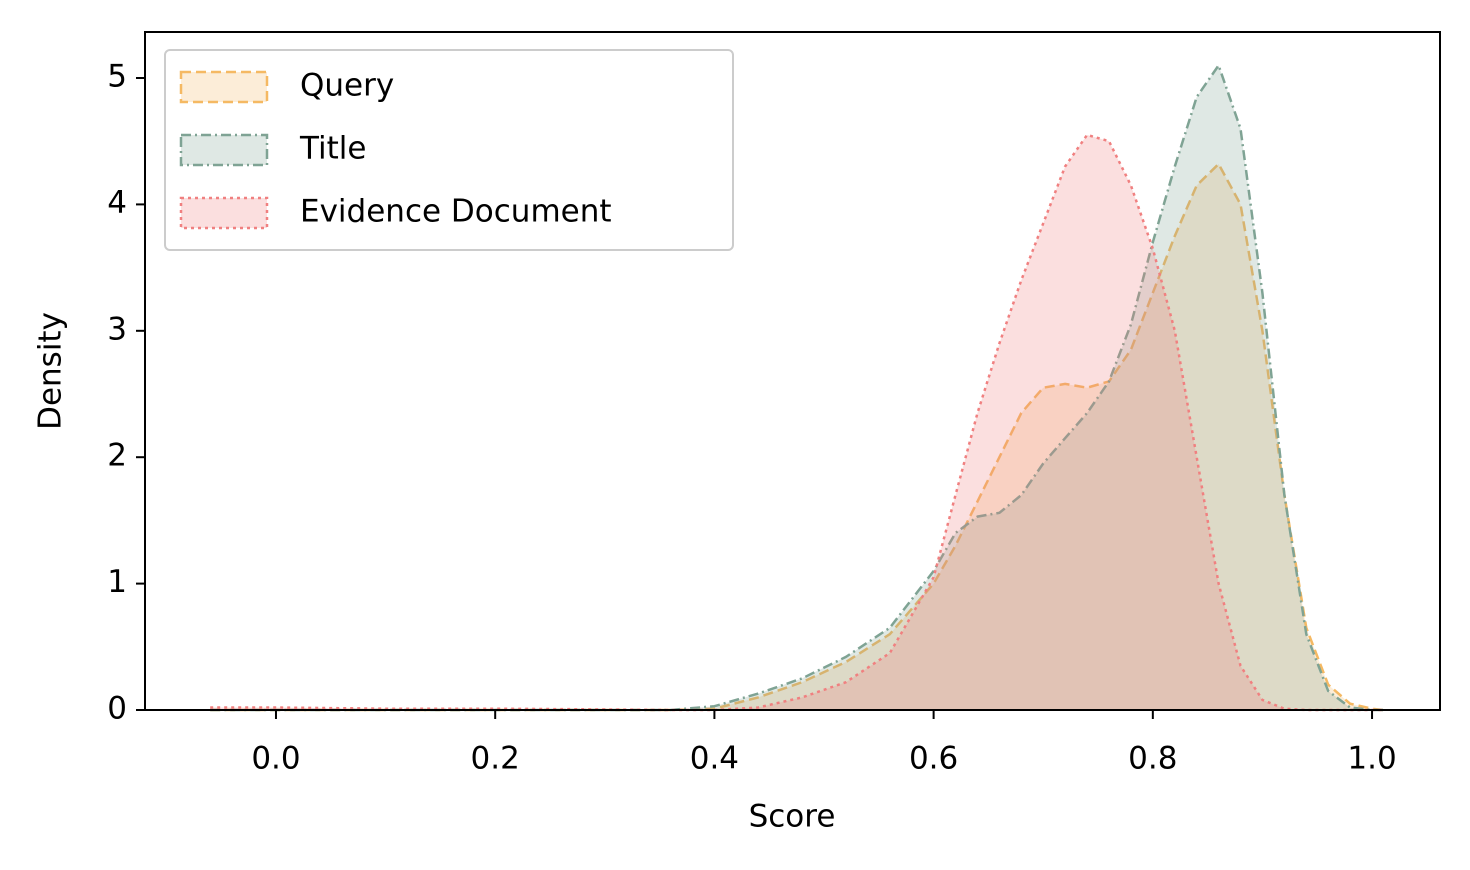  What do you see at coordinates (347, 86) in the screenshot?
I see `legend-label: Query` at bounding box center [347, 86].